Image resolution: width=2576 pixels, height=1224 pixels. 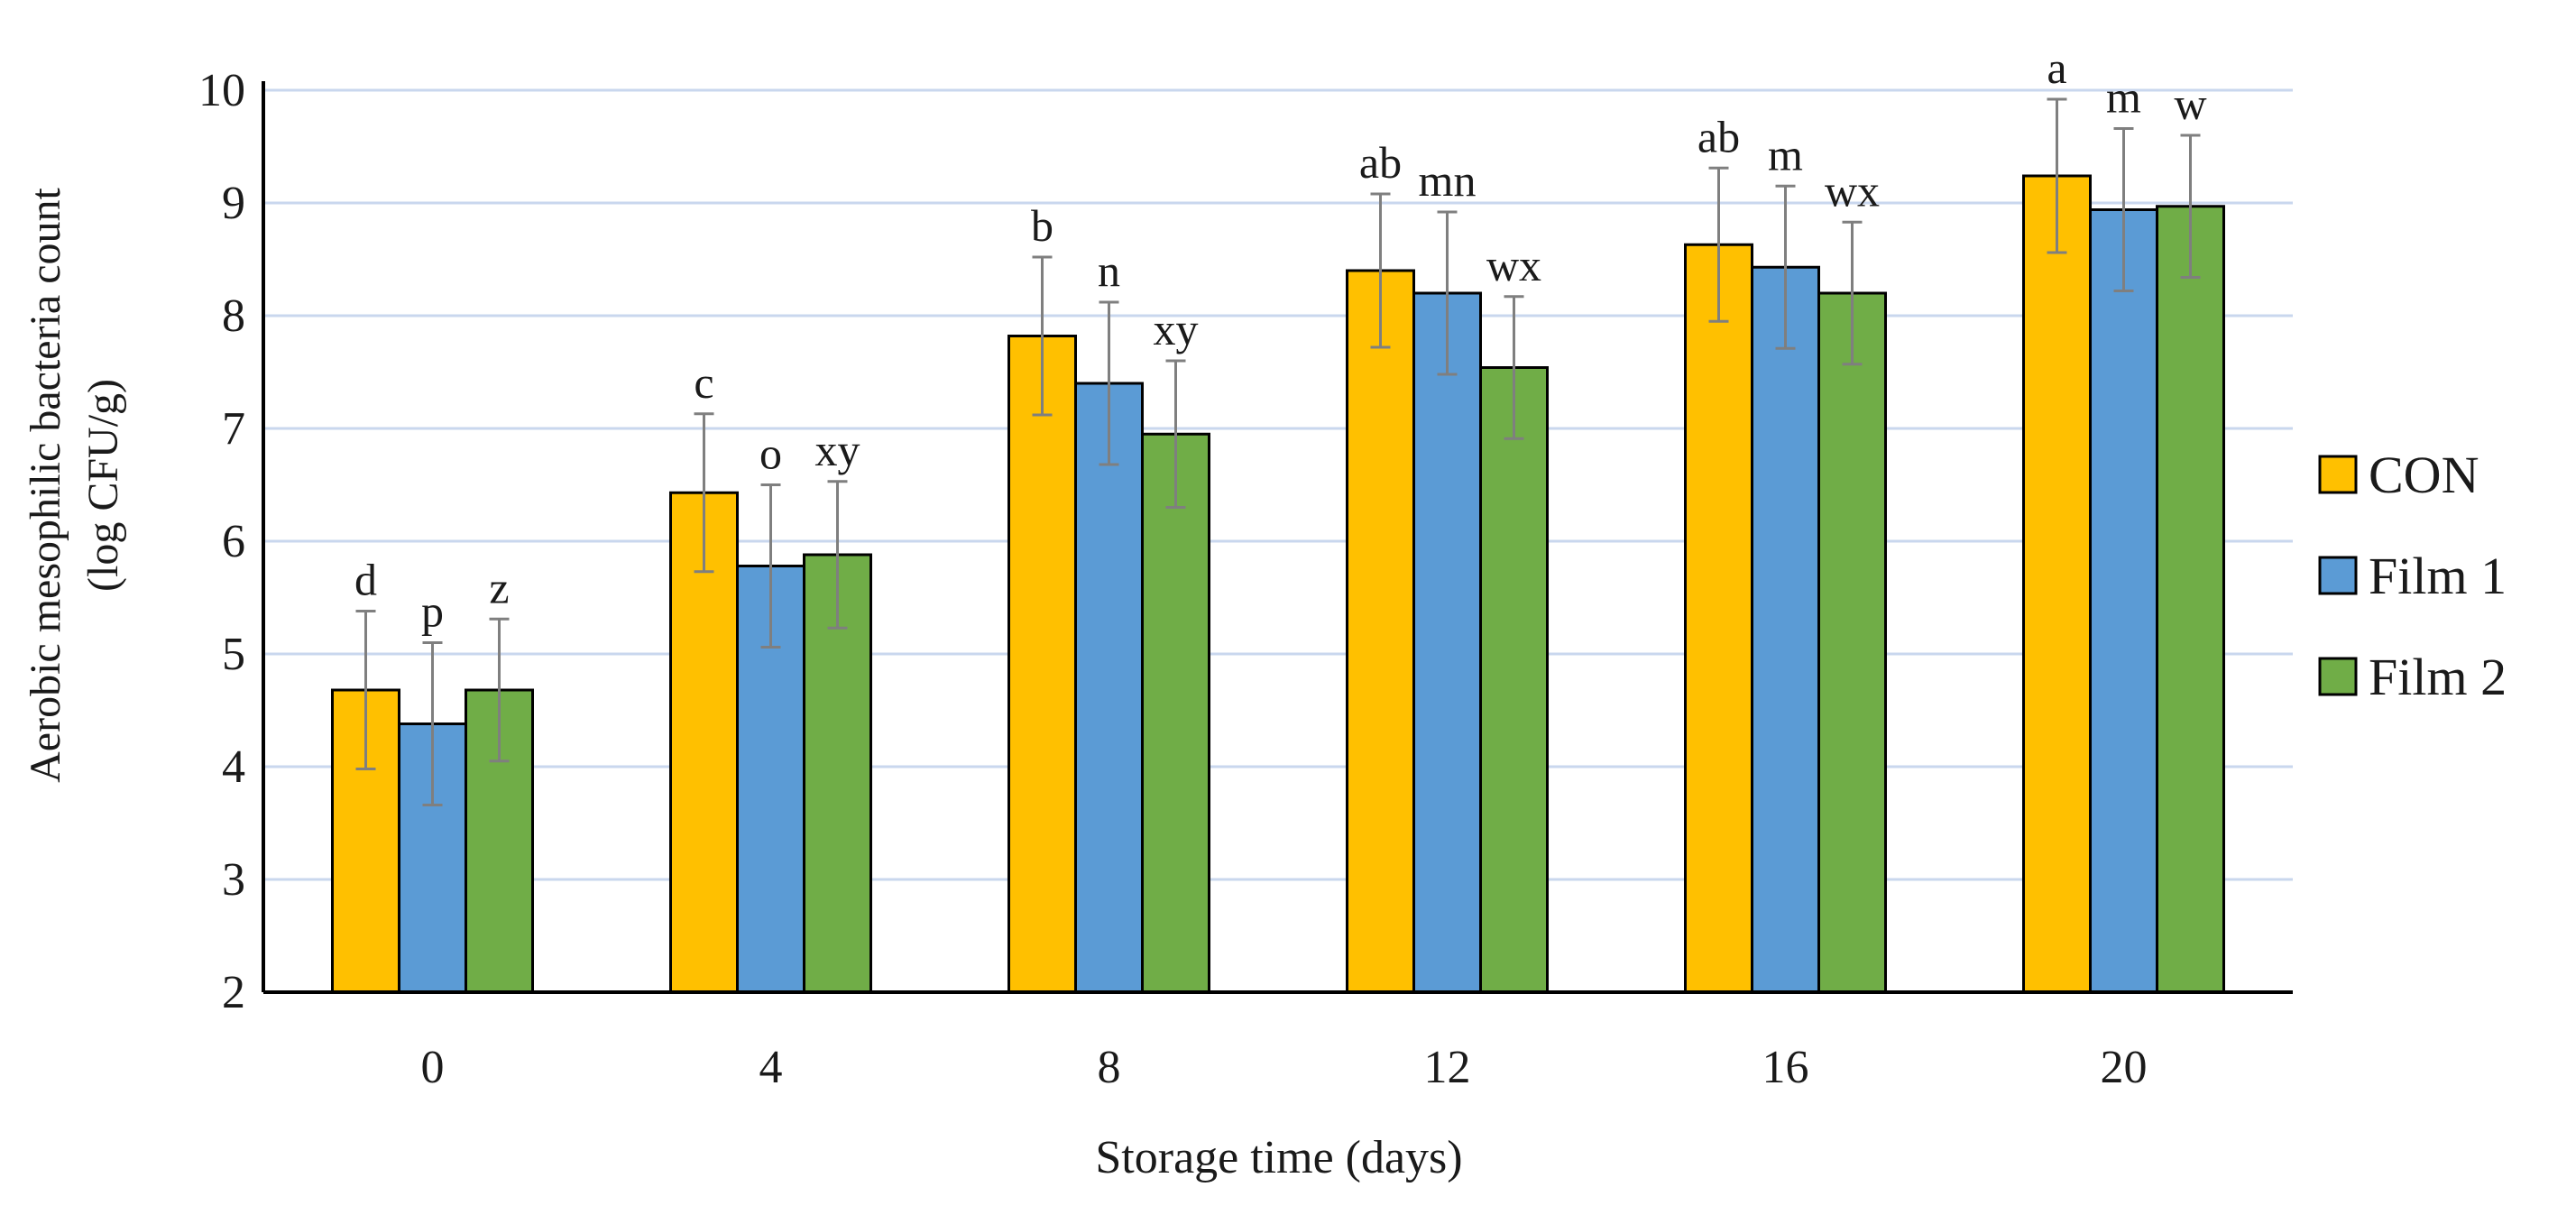 I want to click on significance-letter: z, so click(x=499, y=587).